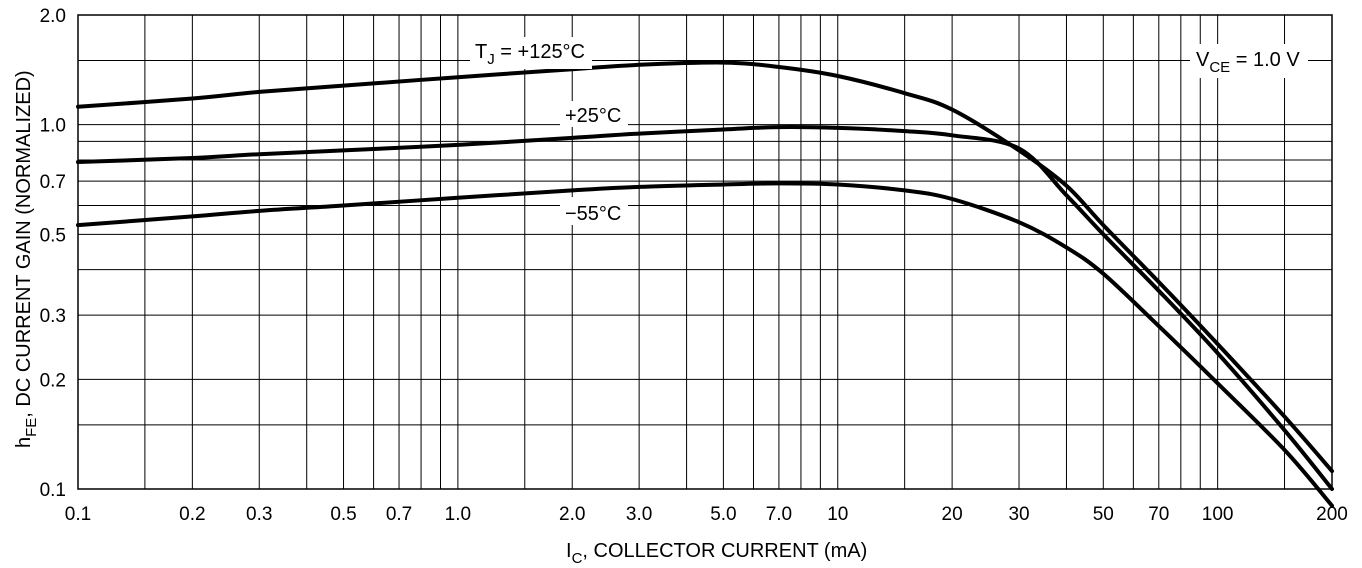 The height and width of the screenshot is (568, 1362). I want to click on x-tick-label: 70, so click(1158, 514).